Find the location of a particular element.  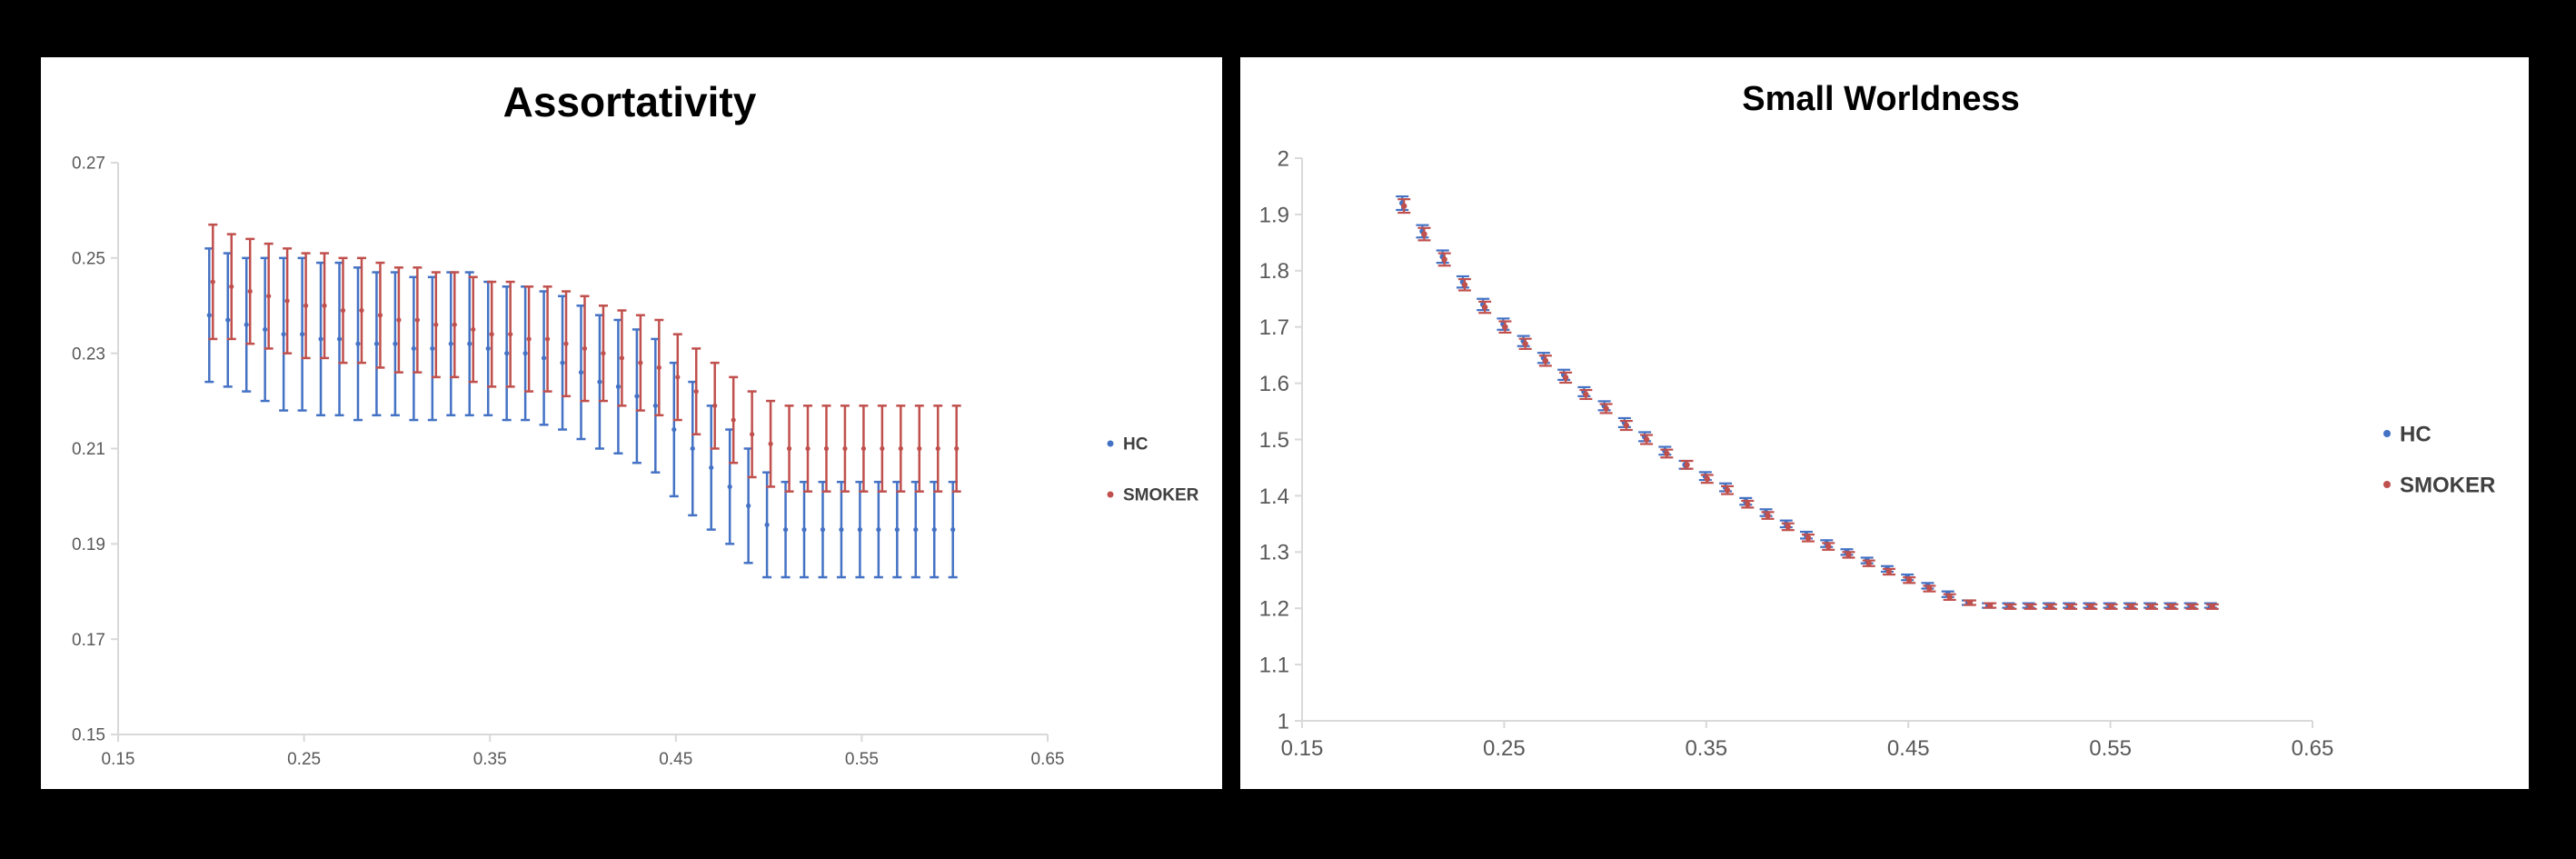

y-tick-label: 1.8 is located at coordinates (1274, 271).